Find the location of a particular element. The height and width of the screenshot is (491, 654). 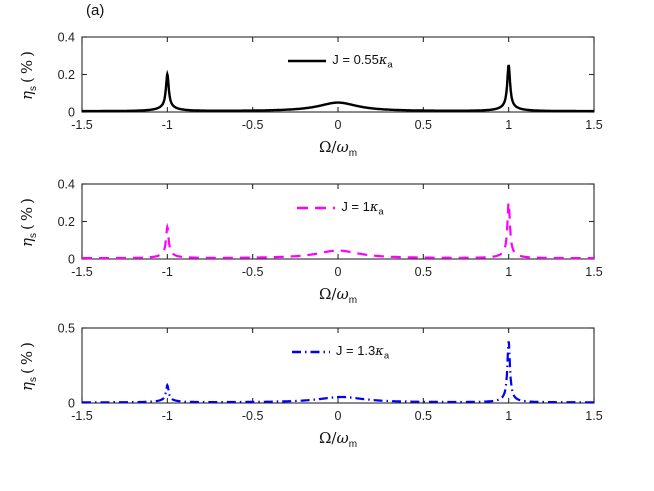

panel-label: (a) is located at coordinates (95, 10).